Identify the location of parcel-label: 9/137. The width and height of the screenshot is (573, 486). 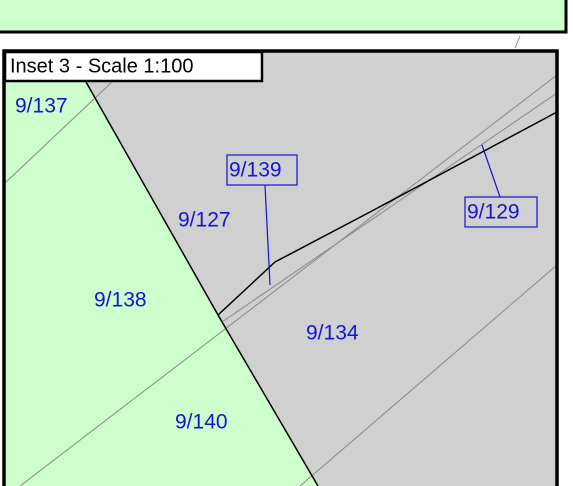
(41, 106).